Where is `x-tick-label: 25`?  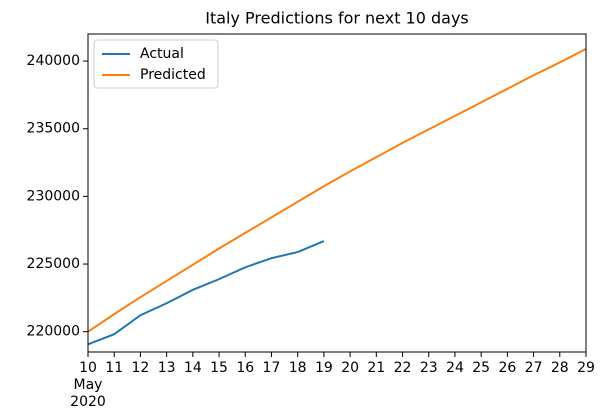 x-tick-label: 25 is located at coordinates (481, 368).